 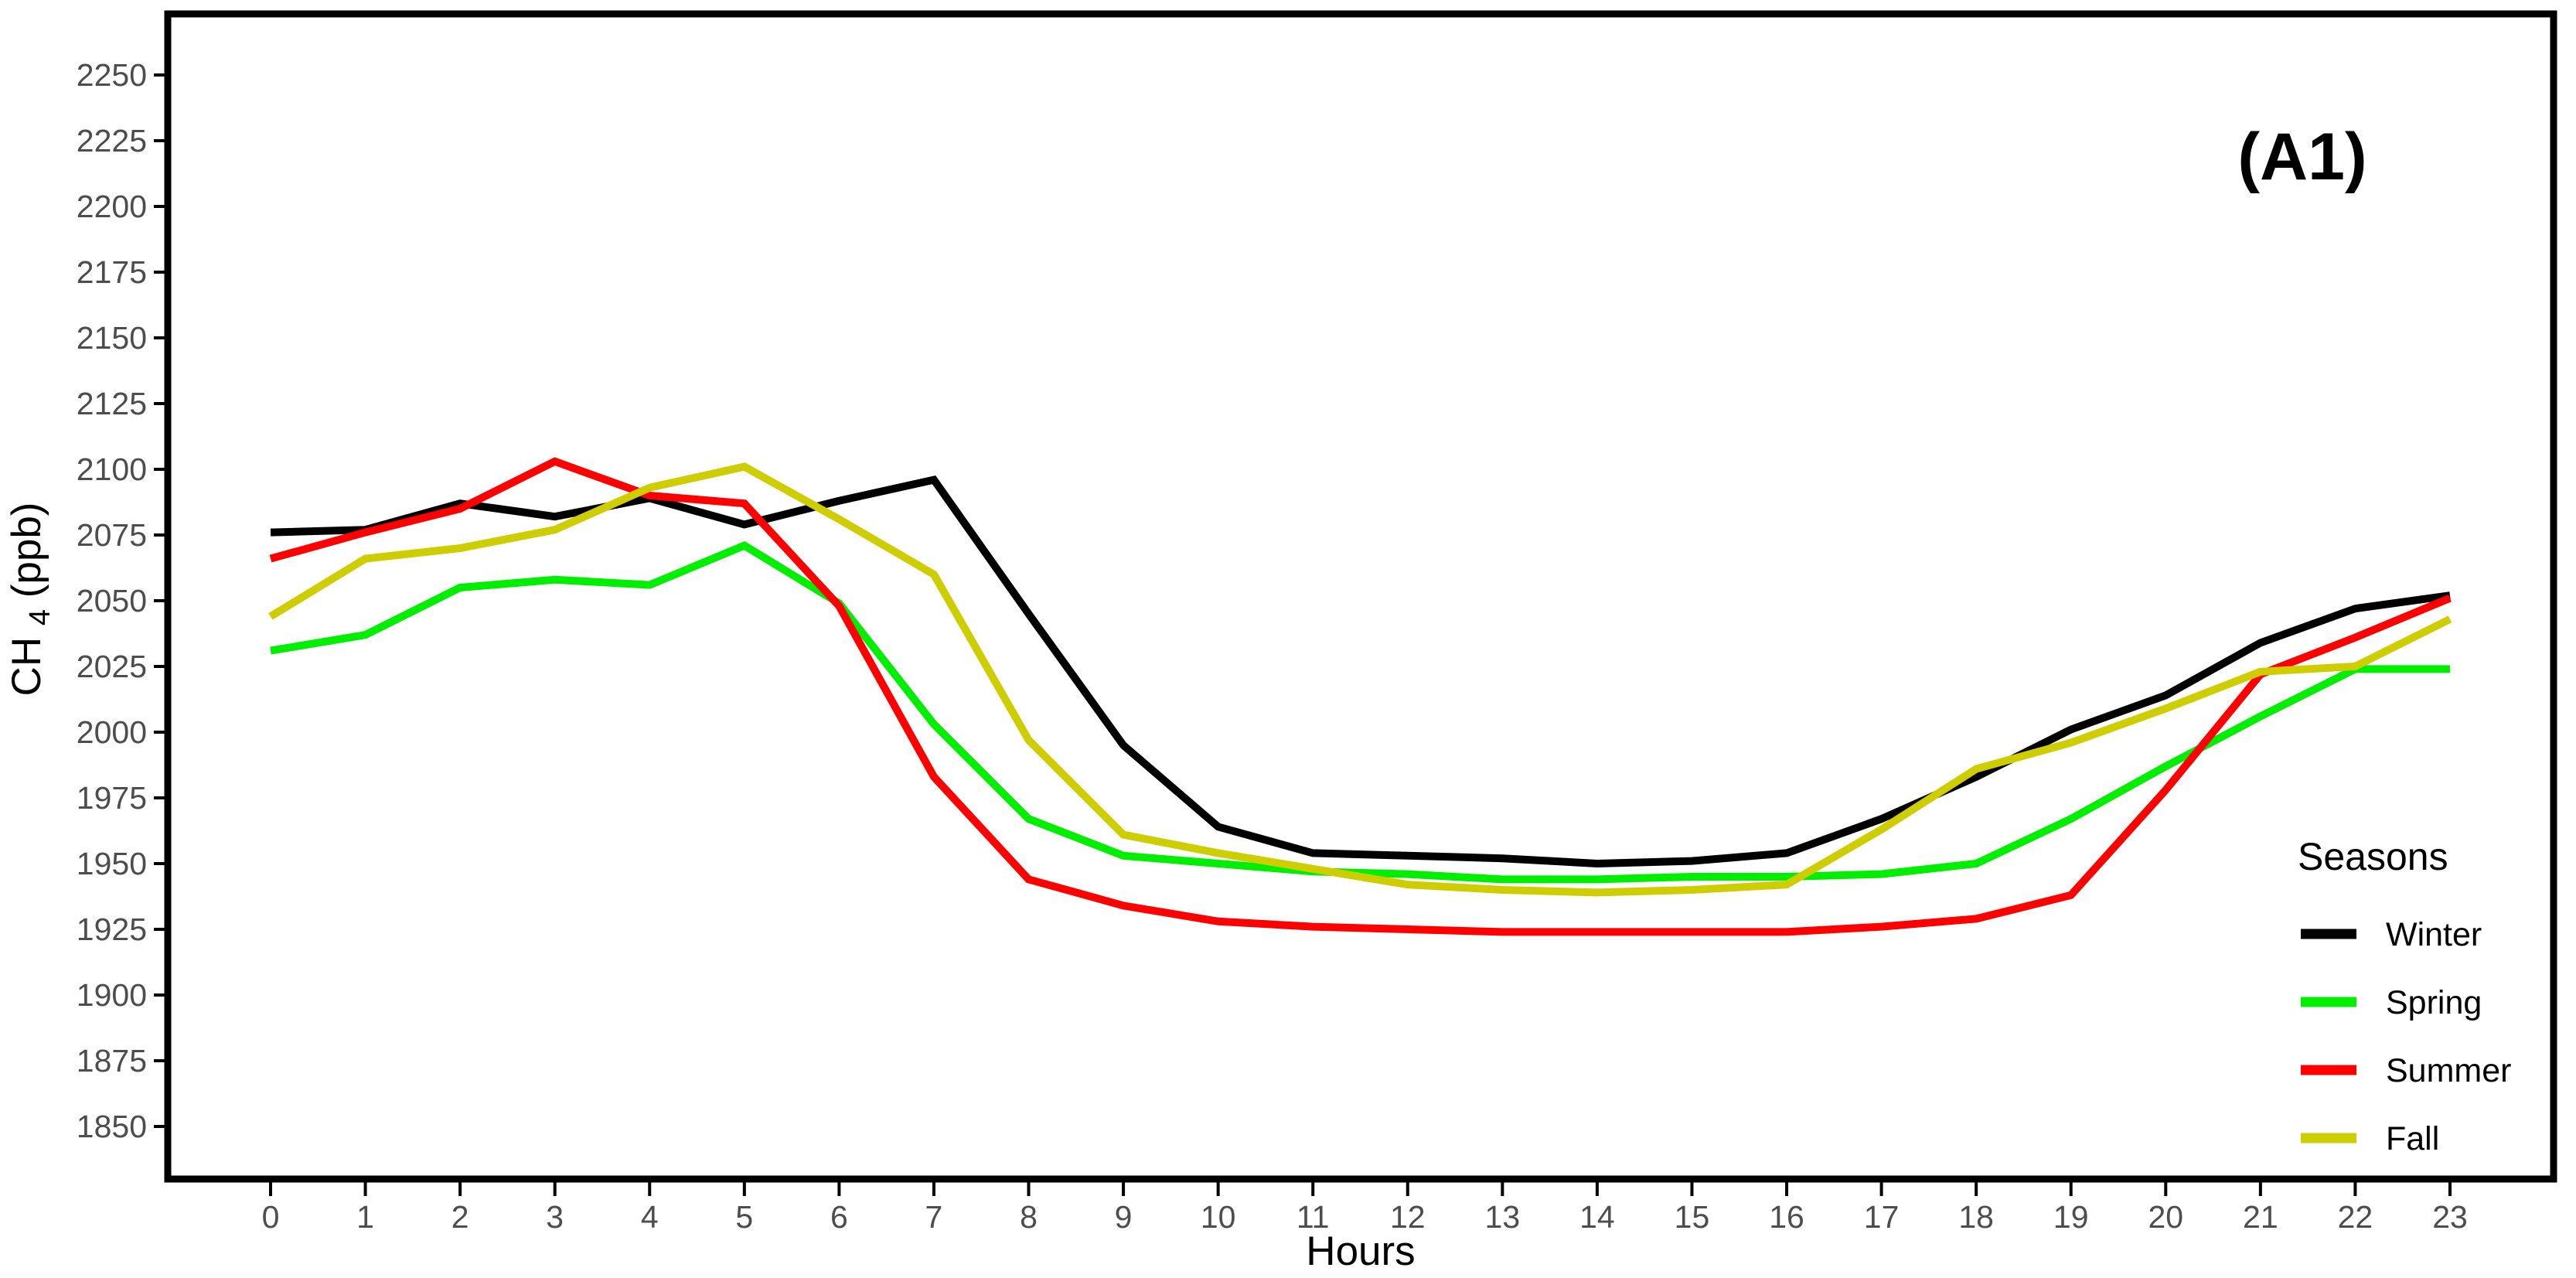 What do you see at coordinates (112, 863) in the screenshot?
I see `y-tick-label: 1950` at bounding box center [112, 863].